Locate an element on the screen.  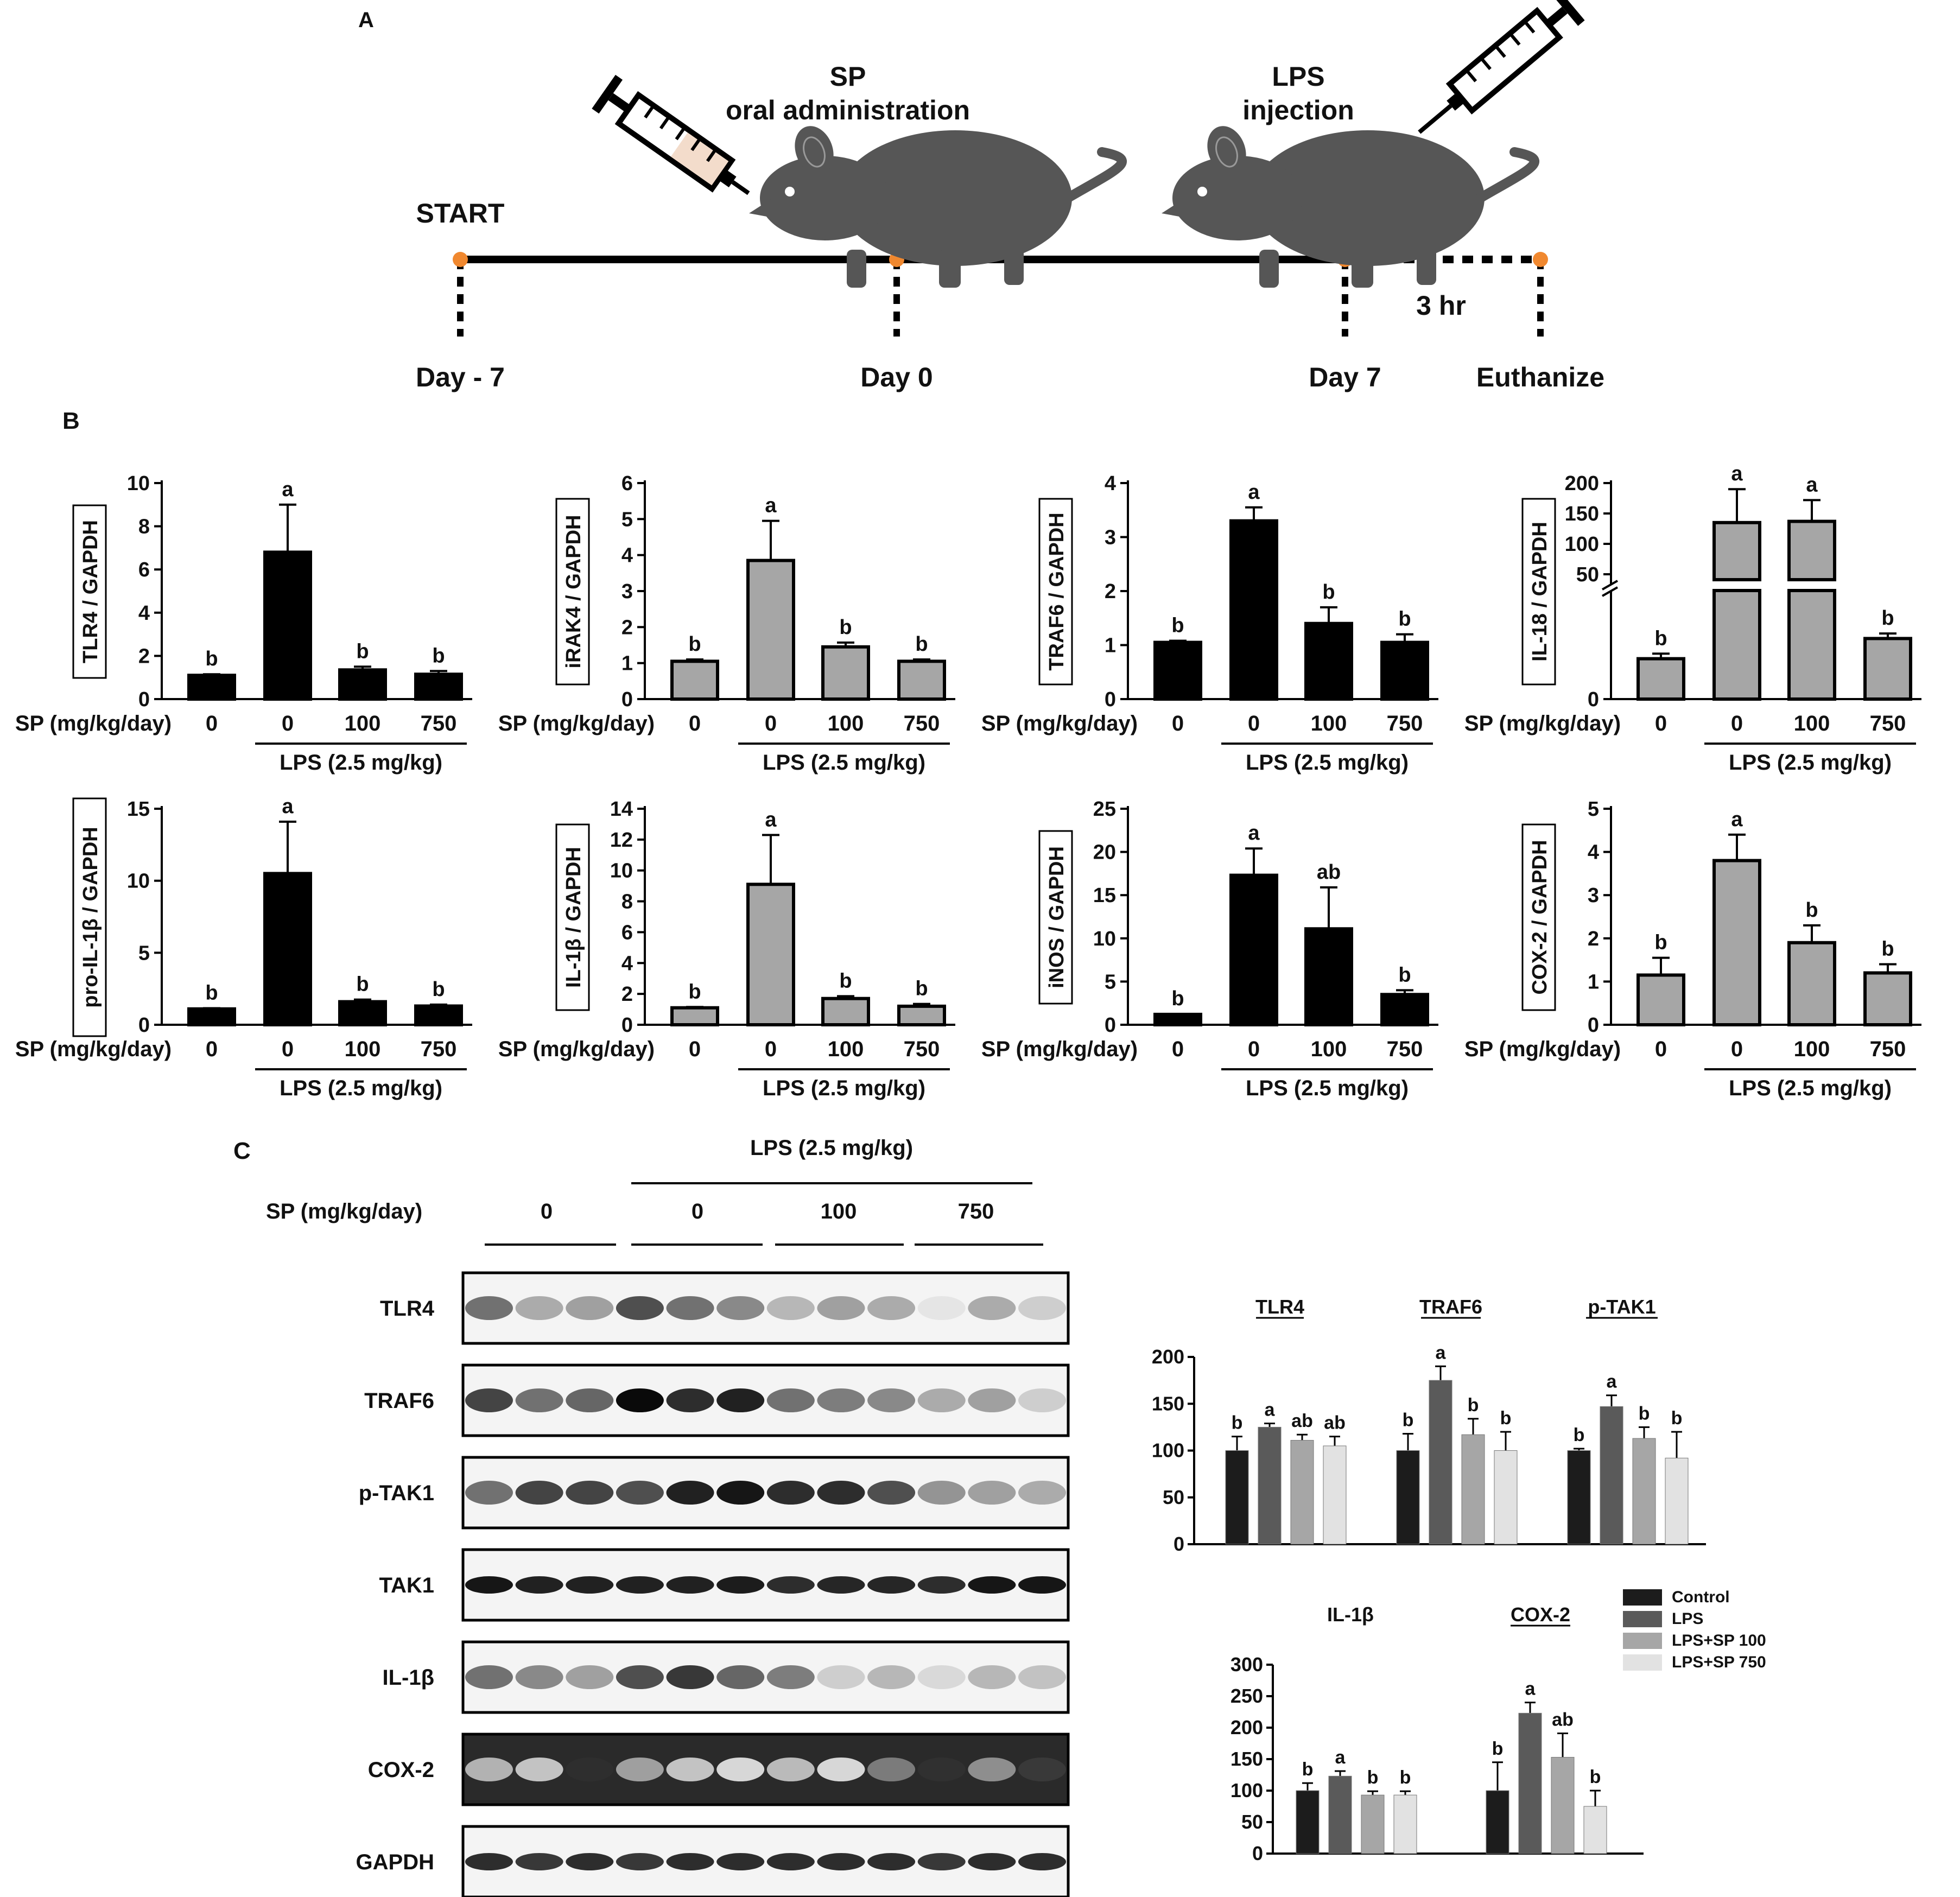
y-axis-label: TRAF6 / GAPDH is located at coordinates (1056, 591).